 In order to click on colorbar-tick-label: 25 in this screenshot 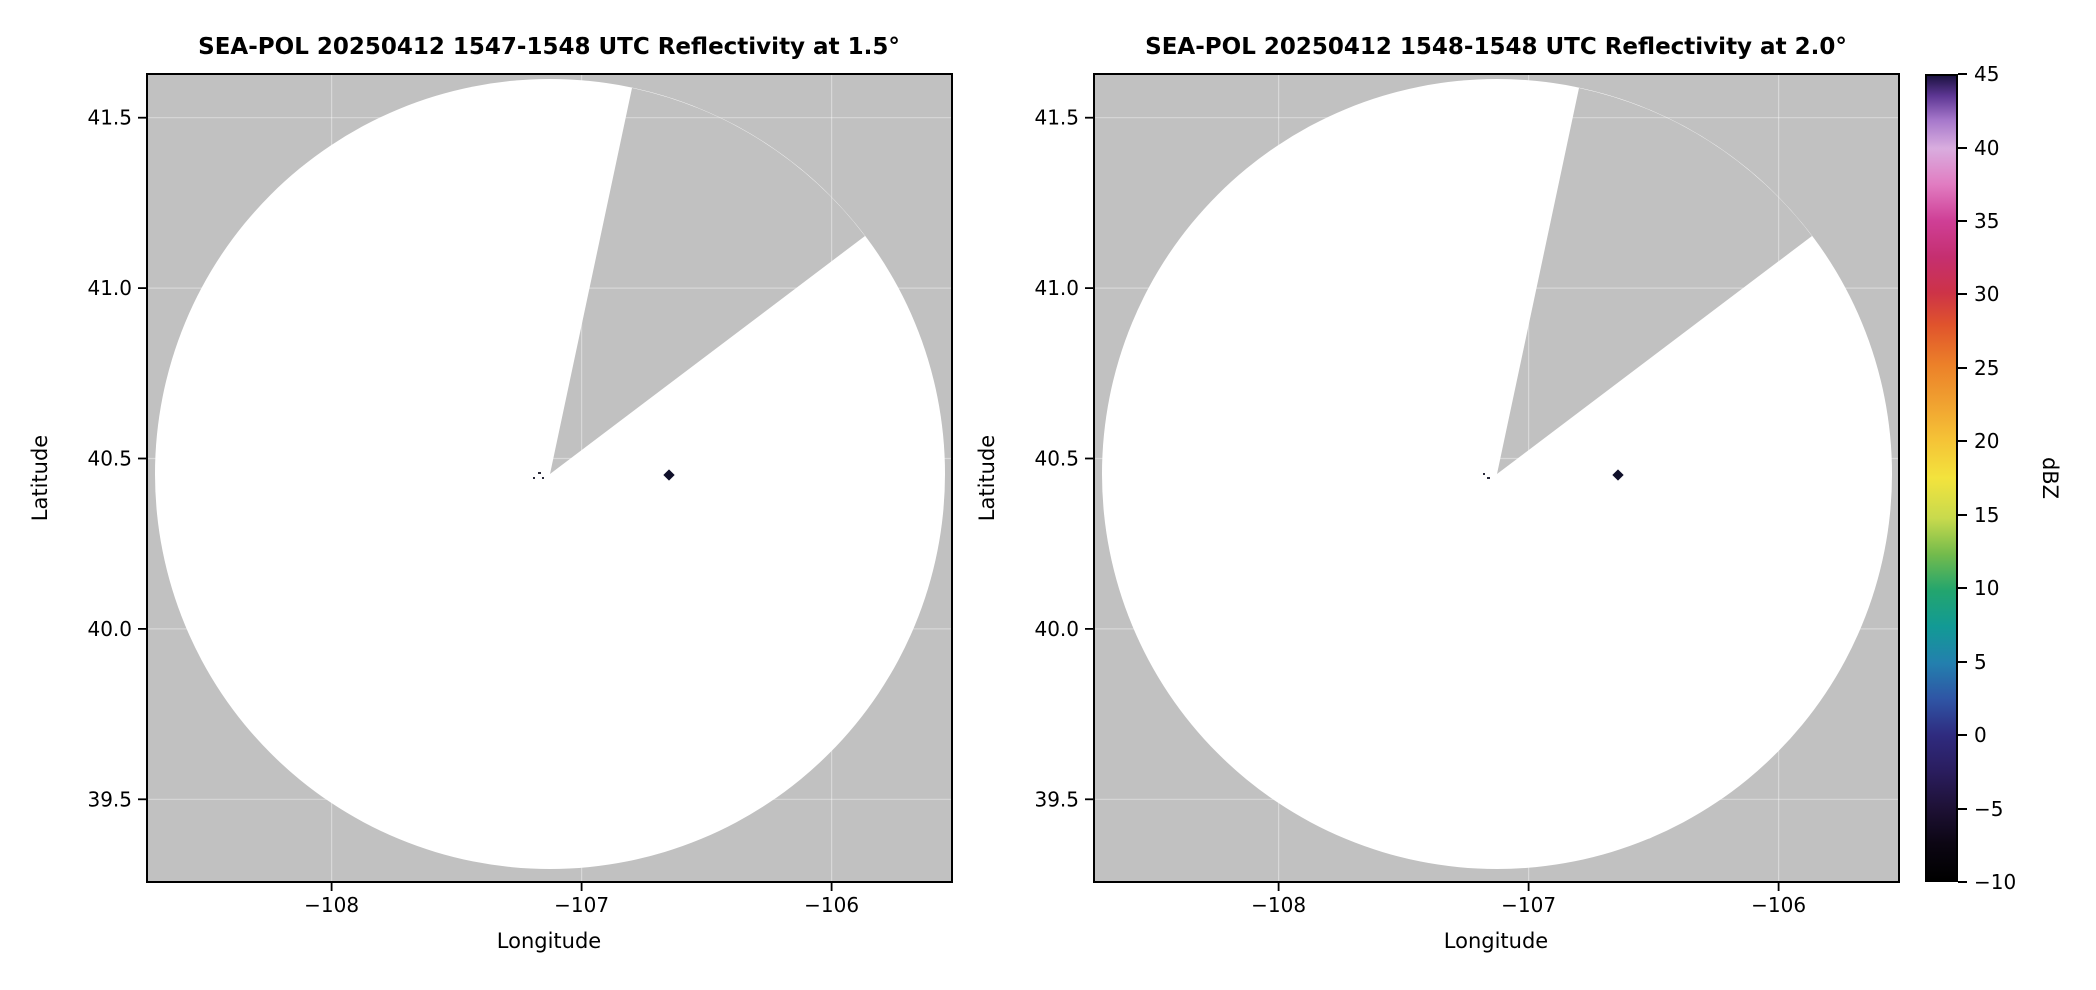, I will do `click(1987, 367)`.